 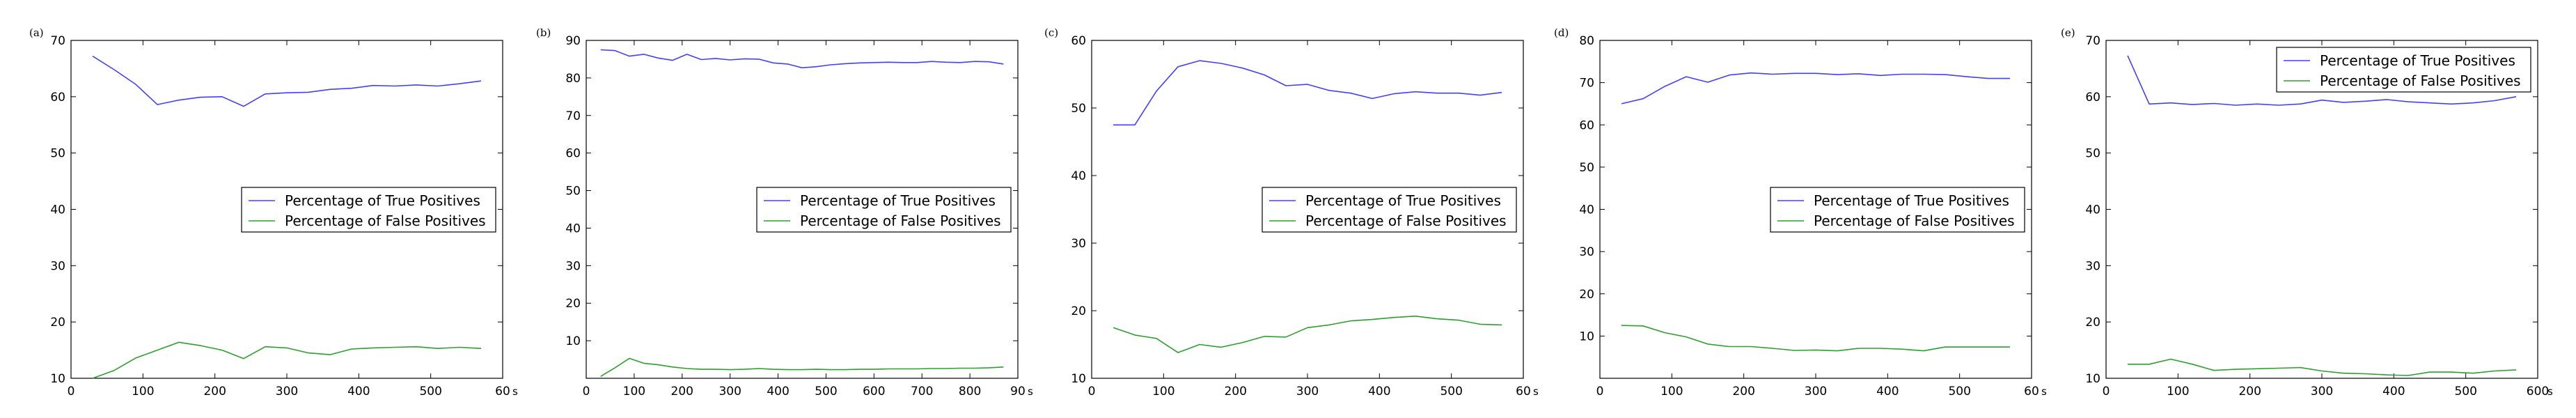 I want to click on panel-label: (d), so click(x=1561, y=32).